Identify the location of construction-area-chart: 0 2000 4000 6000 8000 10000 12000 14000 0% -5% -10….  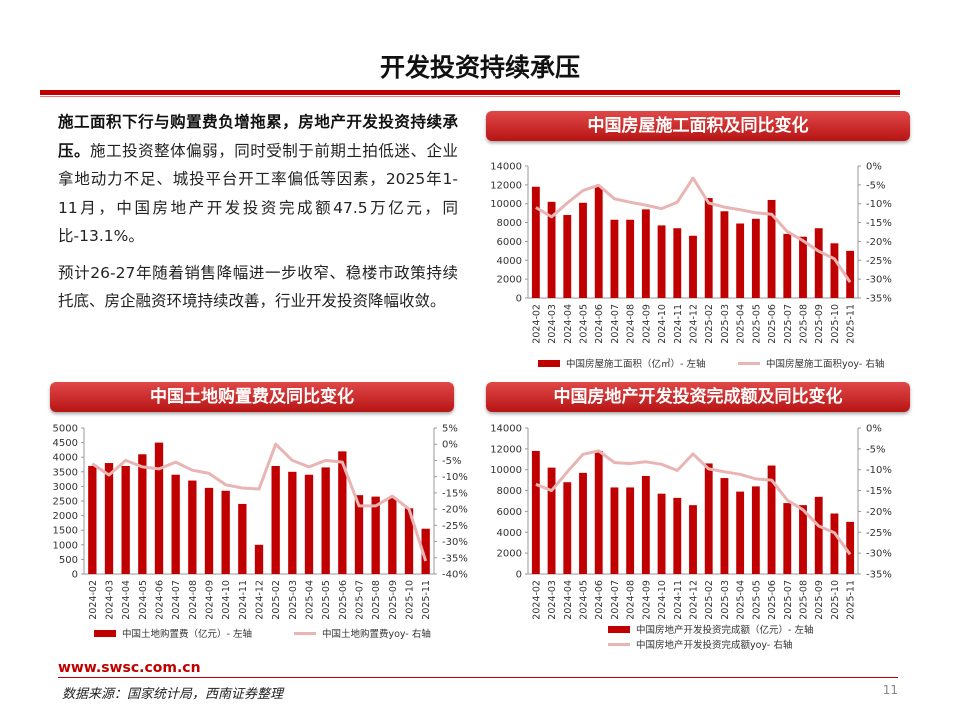
(691, 266).